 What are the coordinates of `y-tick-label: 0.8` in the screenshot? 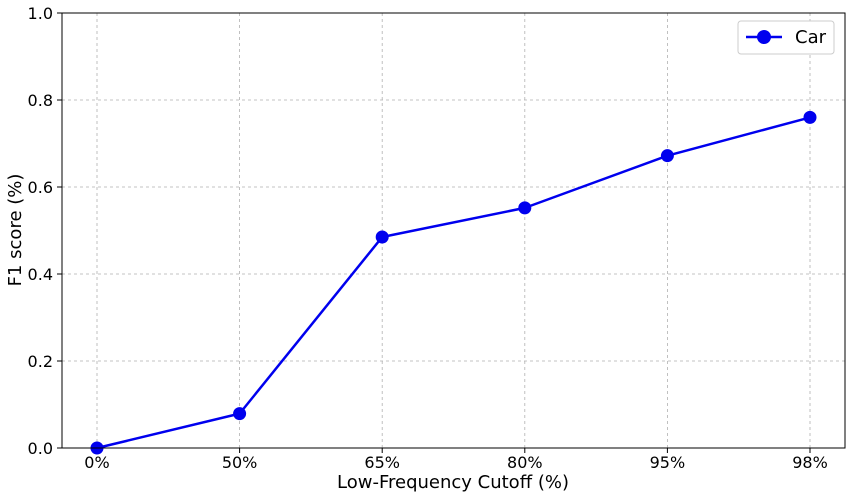 It's located at (40, 100).